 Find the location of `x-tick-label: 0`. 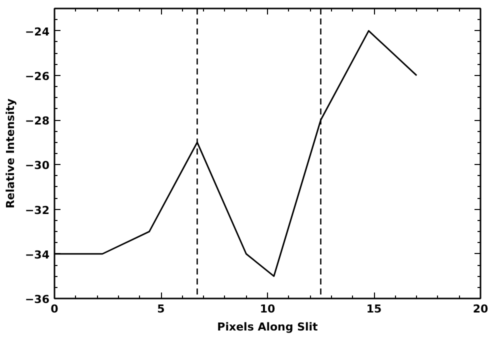

x-tick-label: 0 is located at coordinates (54, 309).